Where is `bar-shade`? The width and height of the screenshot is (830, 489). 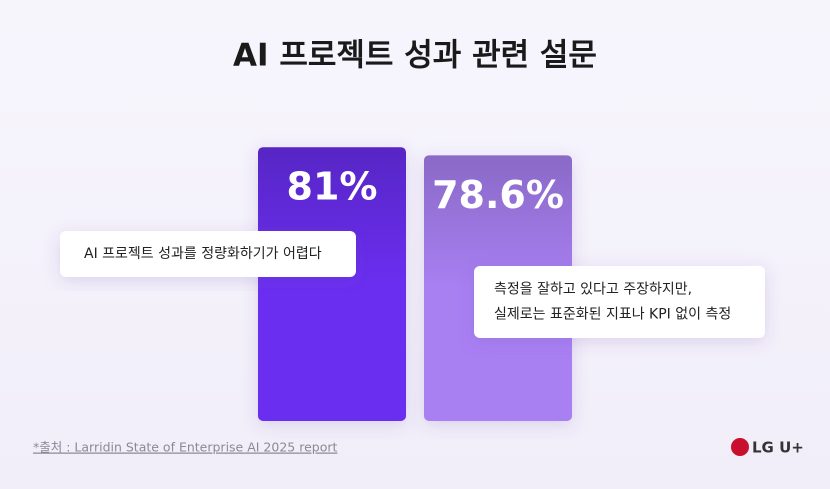
bar-shade is located at coordinates (498, 222).